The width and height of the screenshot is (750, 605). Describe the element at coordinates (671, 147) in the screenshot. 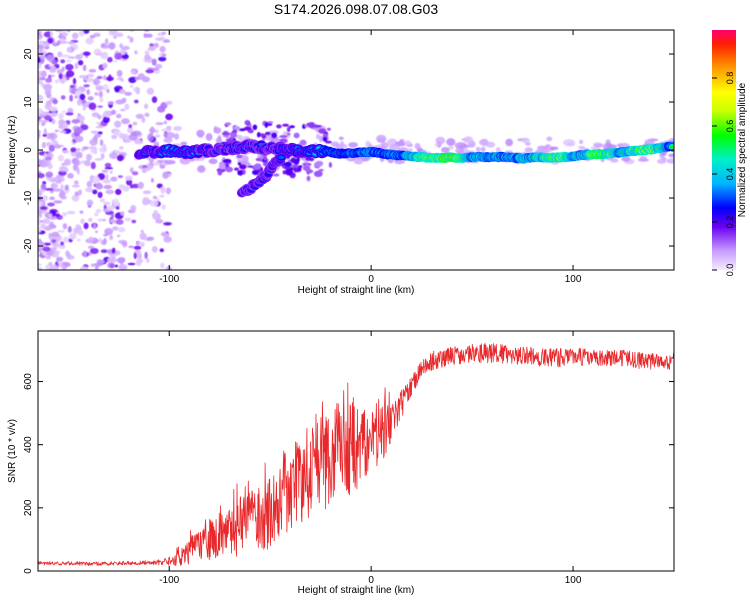

I see `ridge-core` at that location.